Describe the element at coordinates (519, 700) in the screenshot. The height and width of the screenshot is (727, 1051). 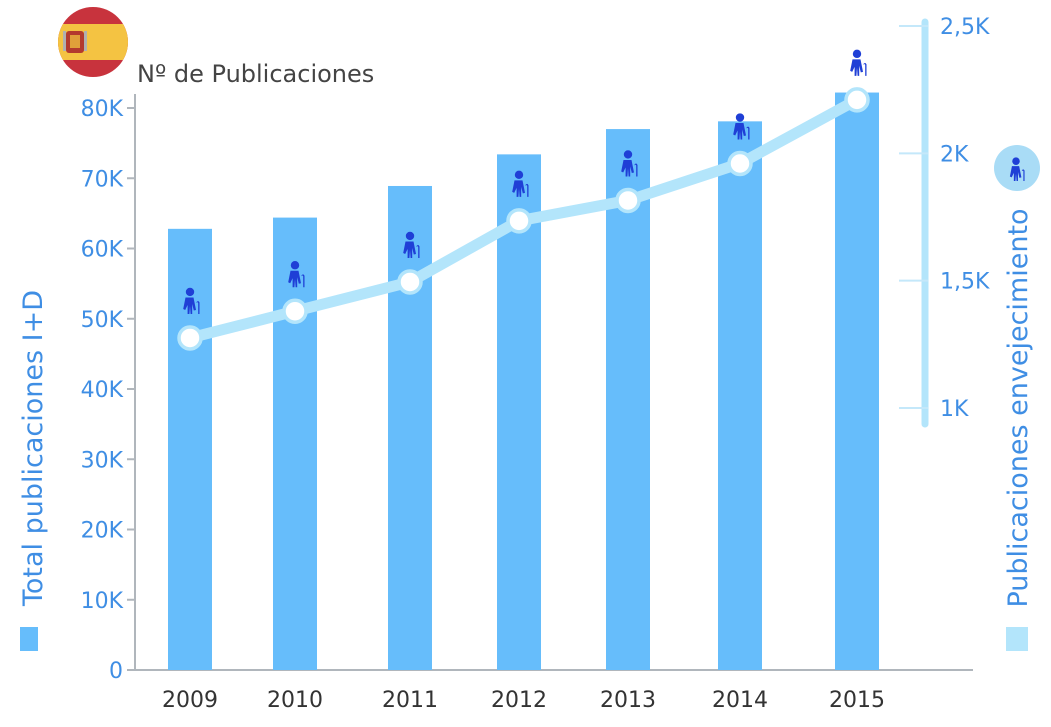
I see `x-tick-label: 2012` at that location.